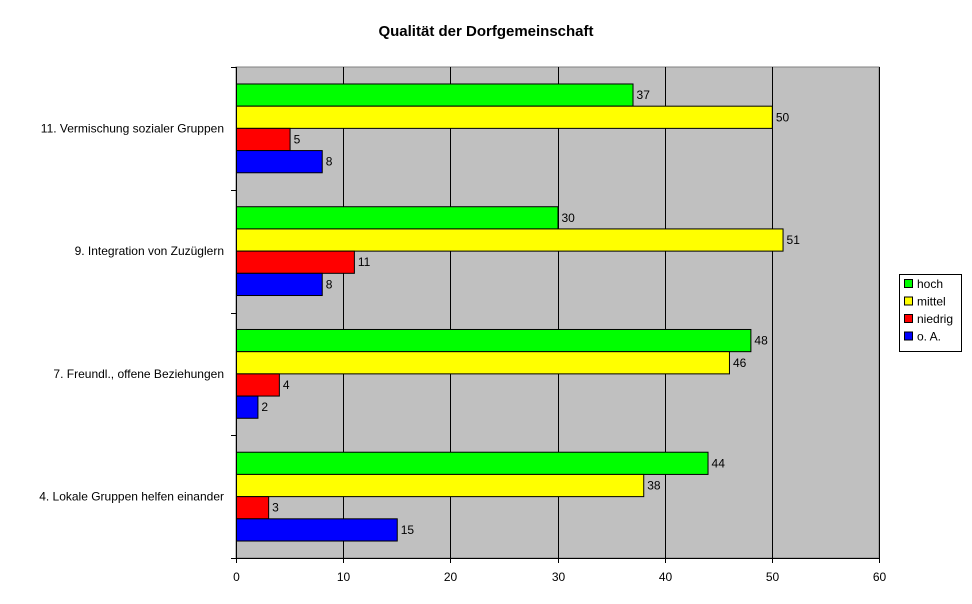 The height and width of the screenshot is (604, 972). What do you see at coordinates (264, 407) in the screenshot?
I see `data-label: 2` at bounding box center [264, 407].